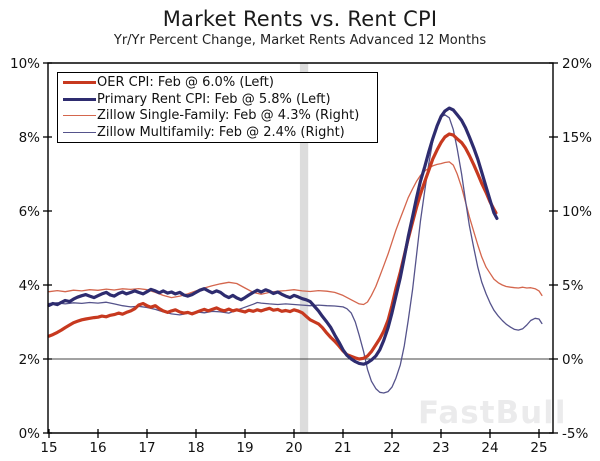 The width and height of the screenshot is (600, 461). I want to click on legend-item-zillow-single-family: Zillow Single-Family: Feb @ 4.3% (Right), so click(220, 116).